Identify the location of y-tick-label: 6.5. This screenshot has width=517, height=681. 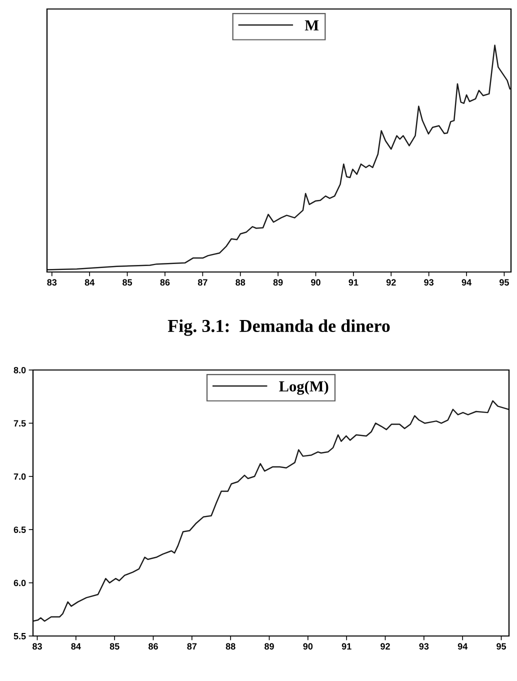
(20, 529).